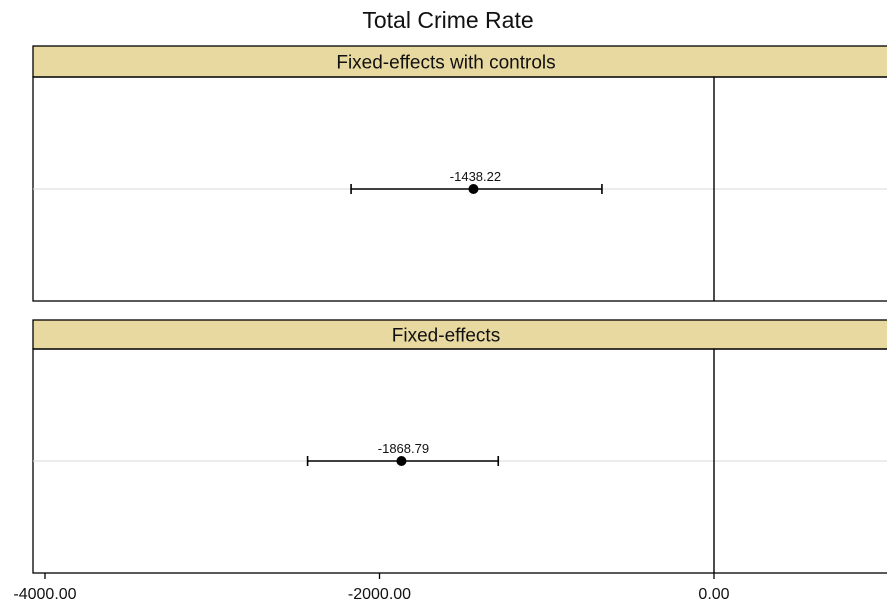 Image resolution: width=887 pixels, height=610 pixels. I want to click on x-axis: -4000.00 -2000.00 0.00, so click(371, 588).